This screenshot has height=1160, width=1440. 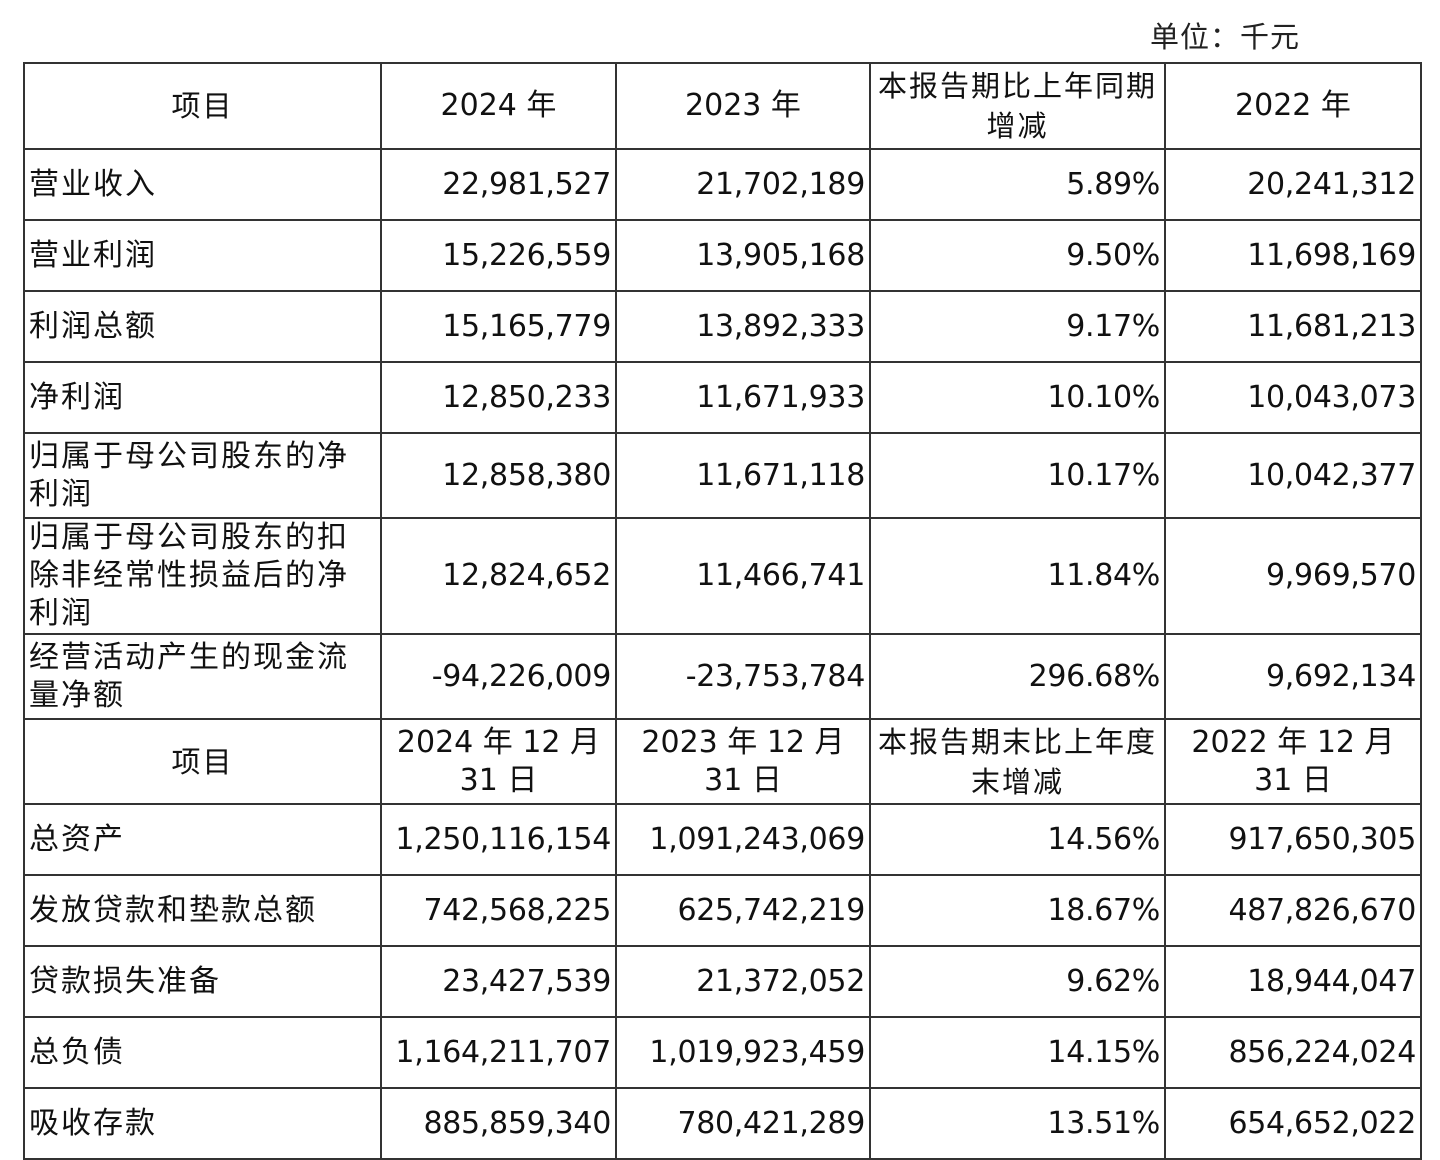 I want to click on header-2023: 2023 年, so click(x=743, y=106).